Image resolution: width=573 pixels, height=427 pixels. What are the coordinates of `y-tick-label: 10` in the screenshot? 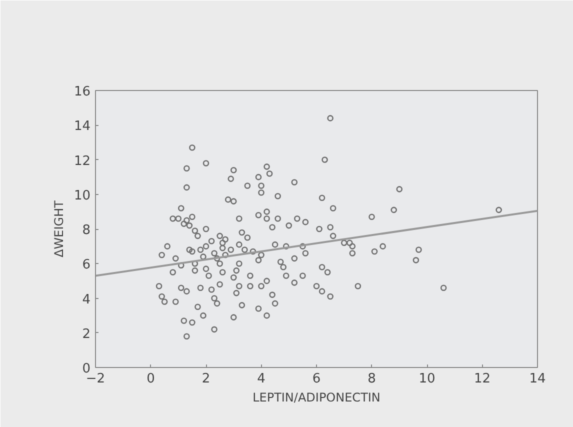 It's located at (82, 196).